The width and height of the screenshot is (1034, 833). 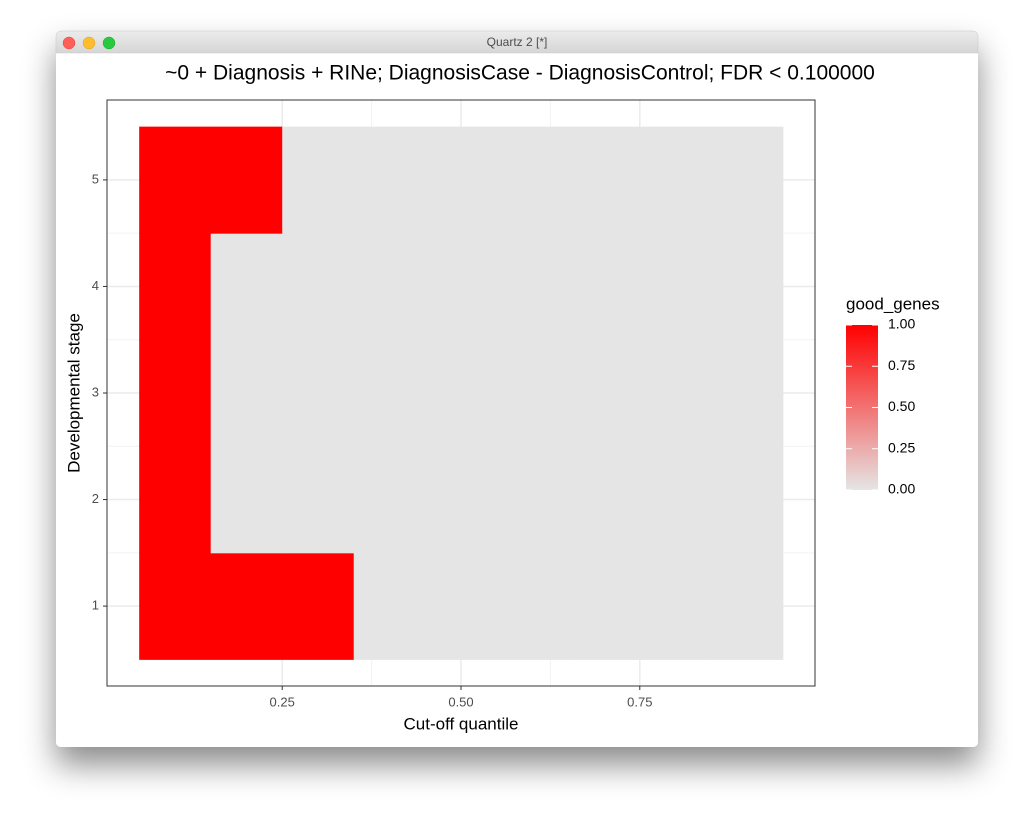 I want to click on colorbar-label: 0.25, so click(x=901, y=447).